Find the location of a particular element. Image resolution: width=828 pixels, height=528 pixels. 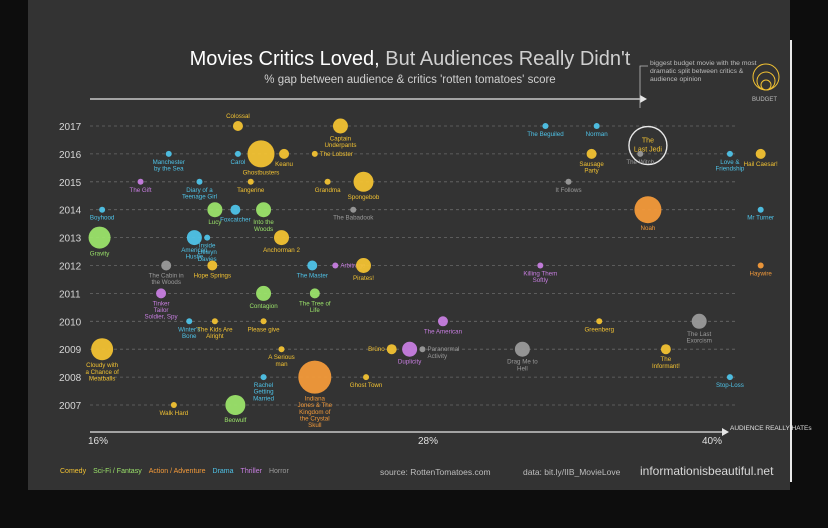

bubble-label-22-0: Foxcatcher is located at coordinates (235, 220).